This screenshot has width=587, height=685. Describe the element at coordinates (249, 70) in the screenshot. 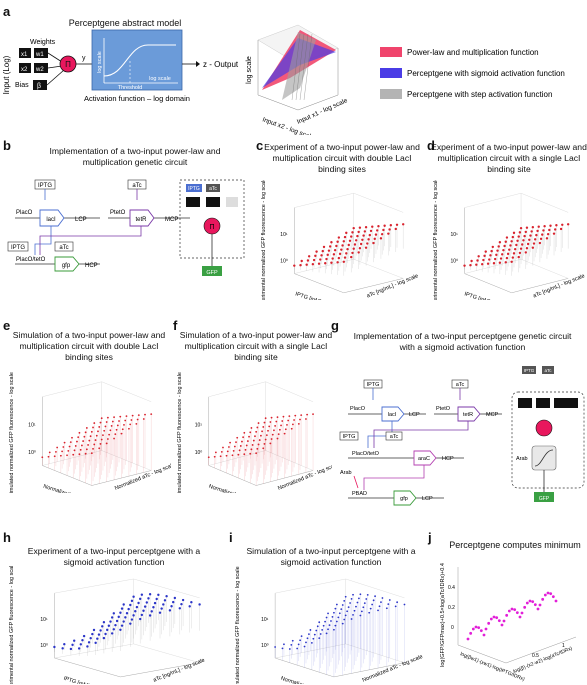

I see `surface-zlabel: log scale` at that location.